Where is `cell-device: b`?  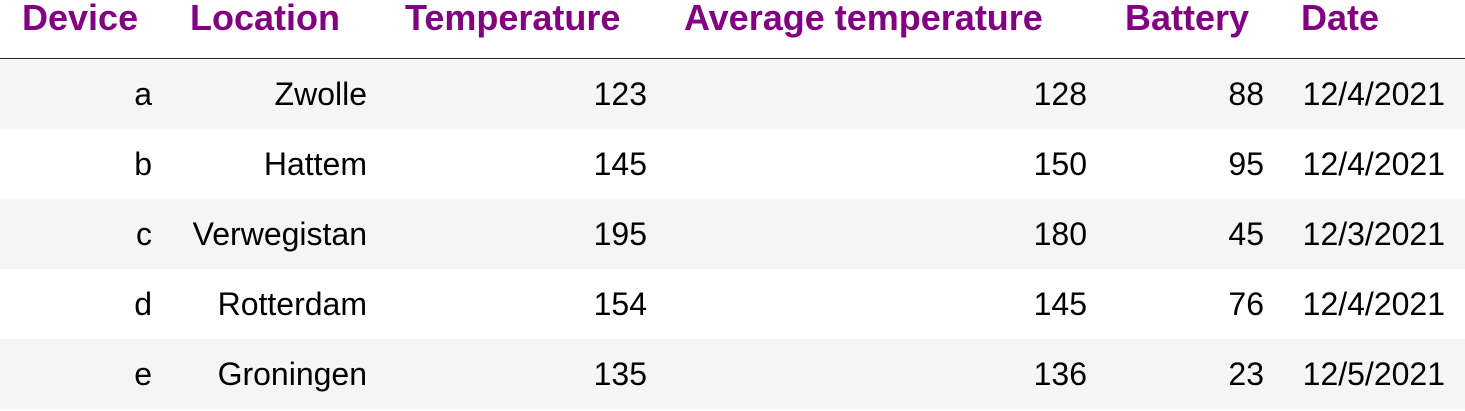 cell-device: b is located at coordinates (85, 164).